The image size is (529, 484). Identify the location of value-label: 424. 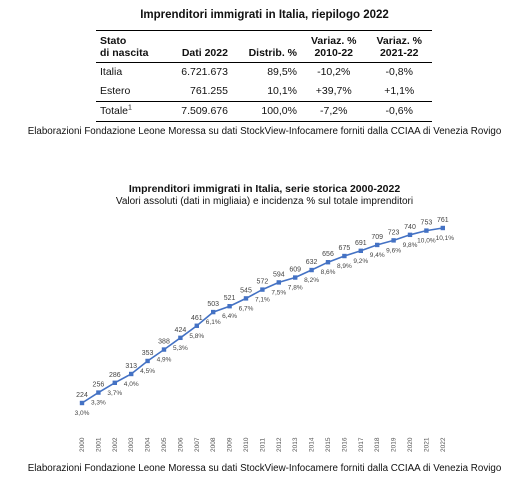
(181, 330).